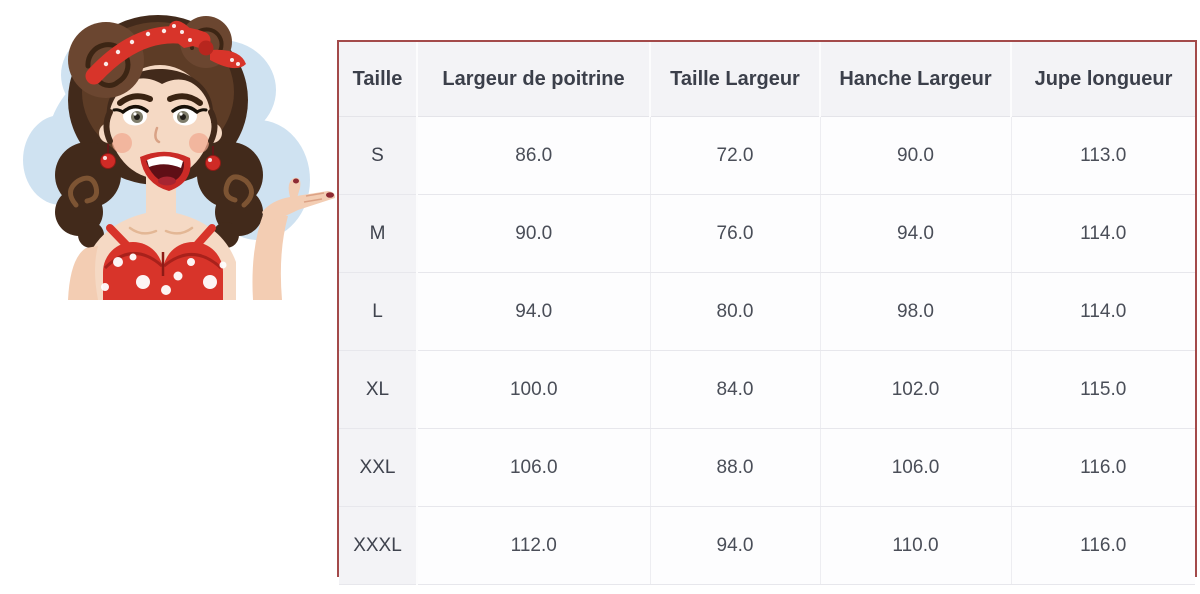 The height and width of the screenshot is (594, 1200). Describe the element at coordinates (165, 52) in the screenshot. I see `bandana` at that location.